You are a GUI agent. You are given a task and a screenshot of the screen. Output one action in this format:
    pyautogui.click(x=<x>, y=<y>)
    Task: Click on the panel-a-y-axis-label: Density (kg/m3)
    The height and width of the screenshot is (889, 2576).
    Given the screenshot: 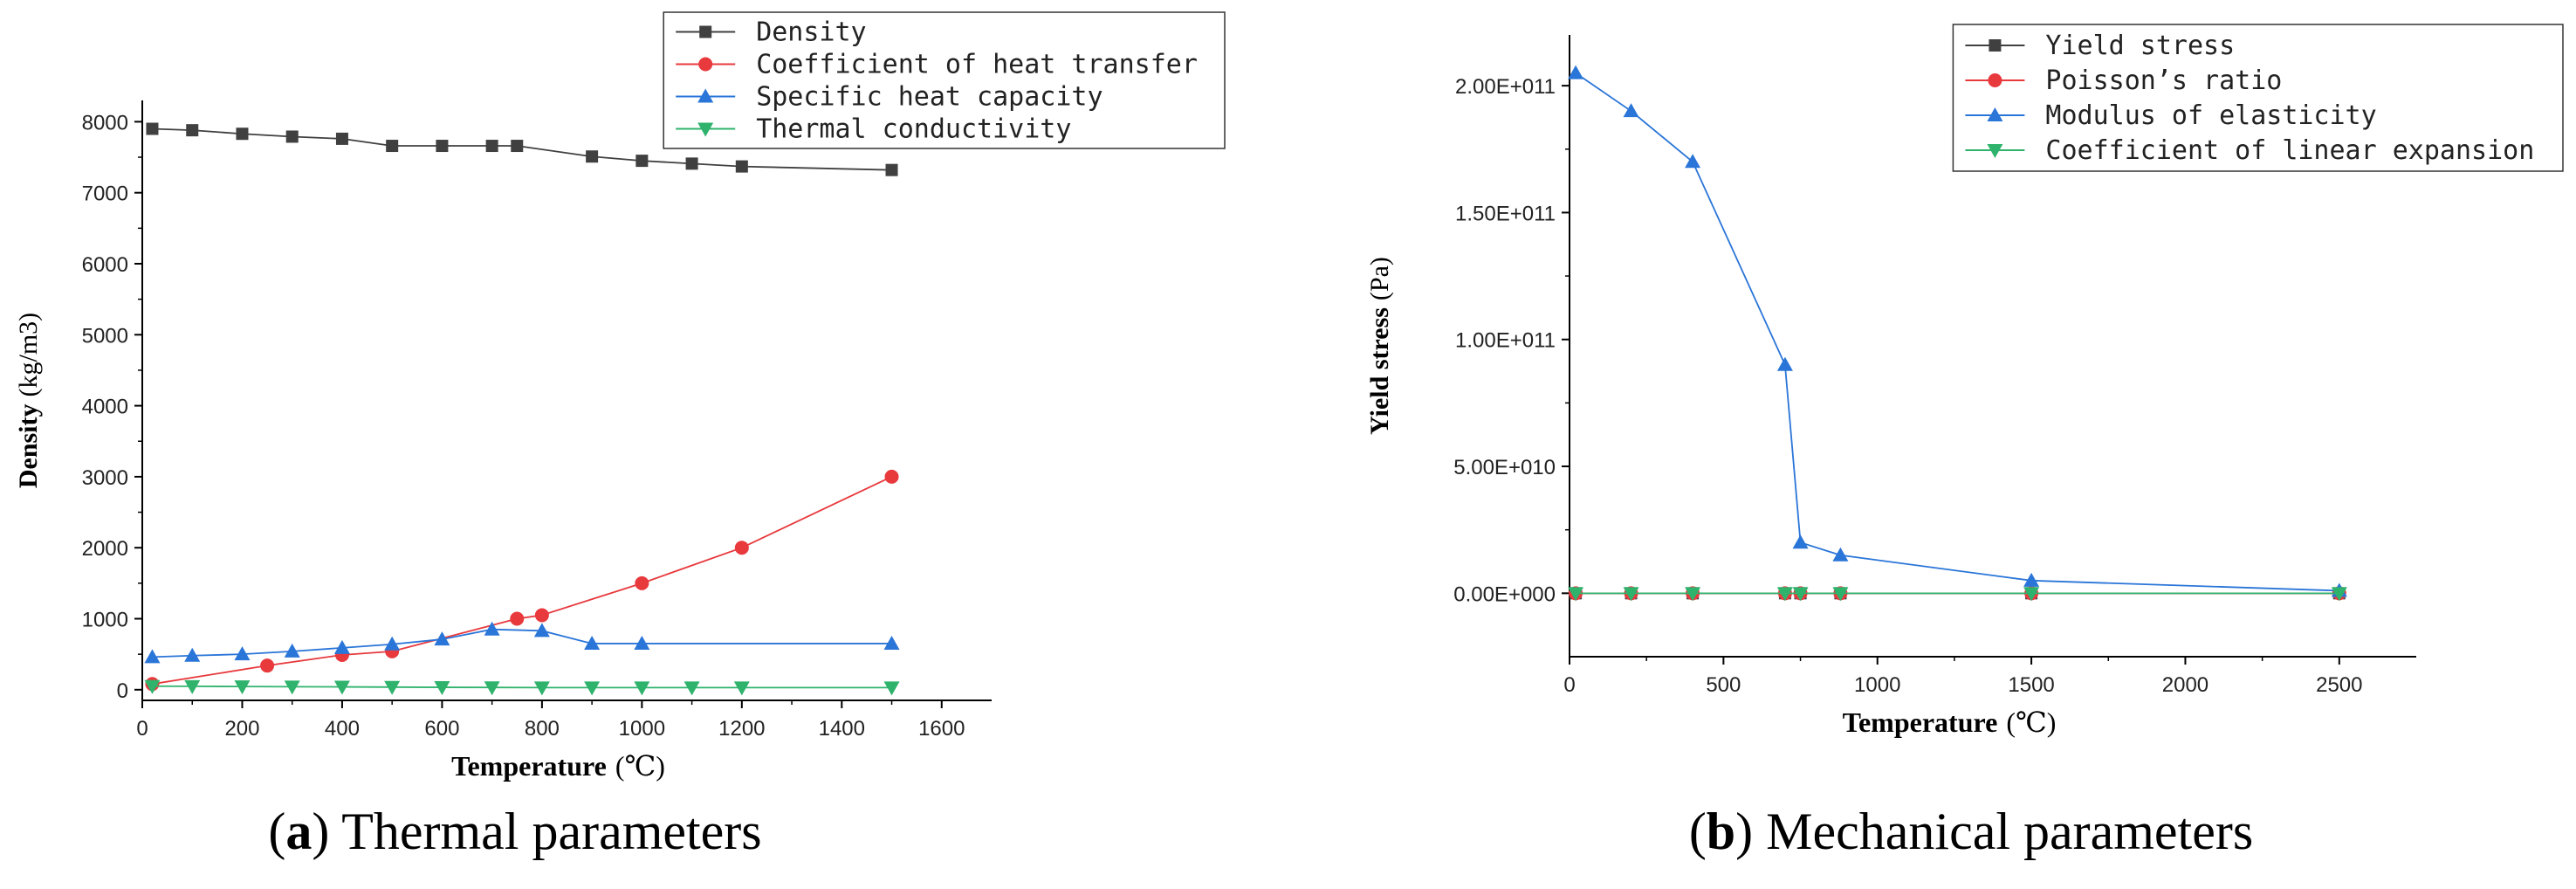 What is the action you would take?
    pyautogui.click(x=28, y=400)
    